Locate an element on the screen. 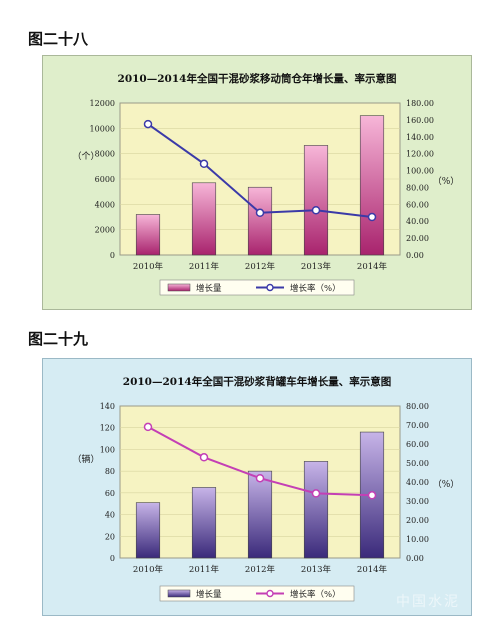 This screenshot has height=631, width=500. left-axis-label: （个） is located at coordinates (85, 156).